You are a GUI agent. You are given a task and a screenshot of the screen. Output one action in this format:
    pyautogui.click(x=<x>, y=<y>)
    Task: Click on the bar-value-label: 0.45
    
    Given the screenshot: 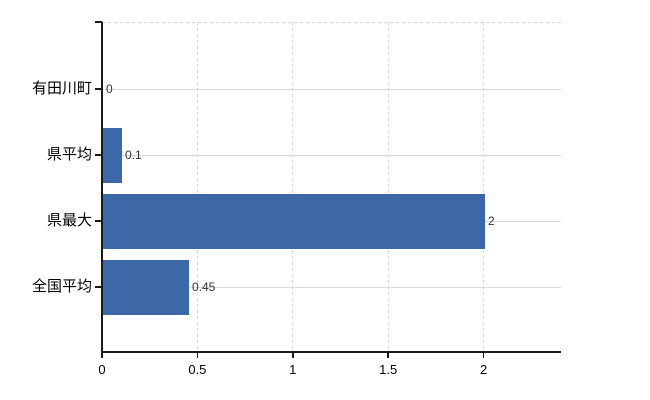 What is the action you would take?
    pyautogui.click(x=204, y=287)
    